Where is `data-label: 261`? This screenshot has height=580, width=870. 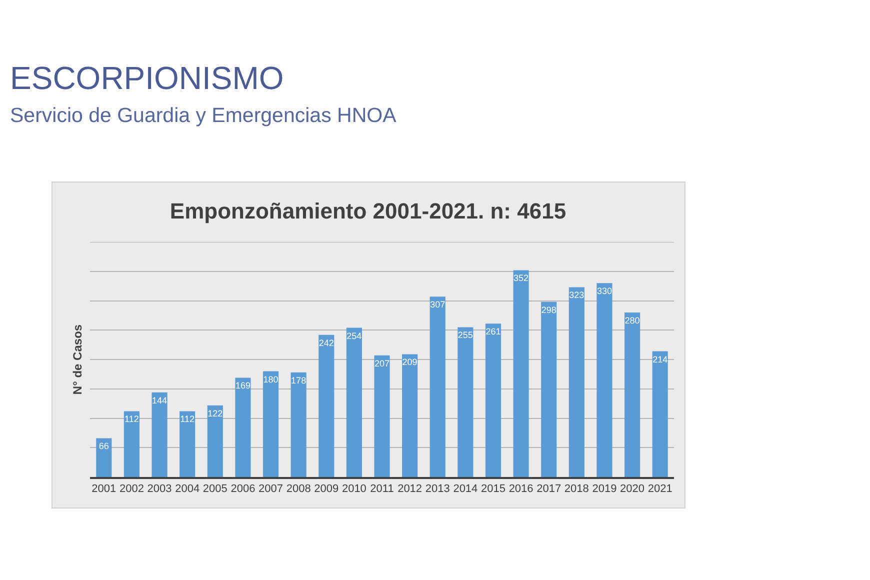 data-label: 261 is located at coordinates (493, 331).